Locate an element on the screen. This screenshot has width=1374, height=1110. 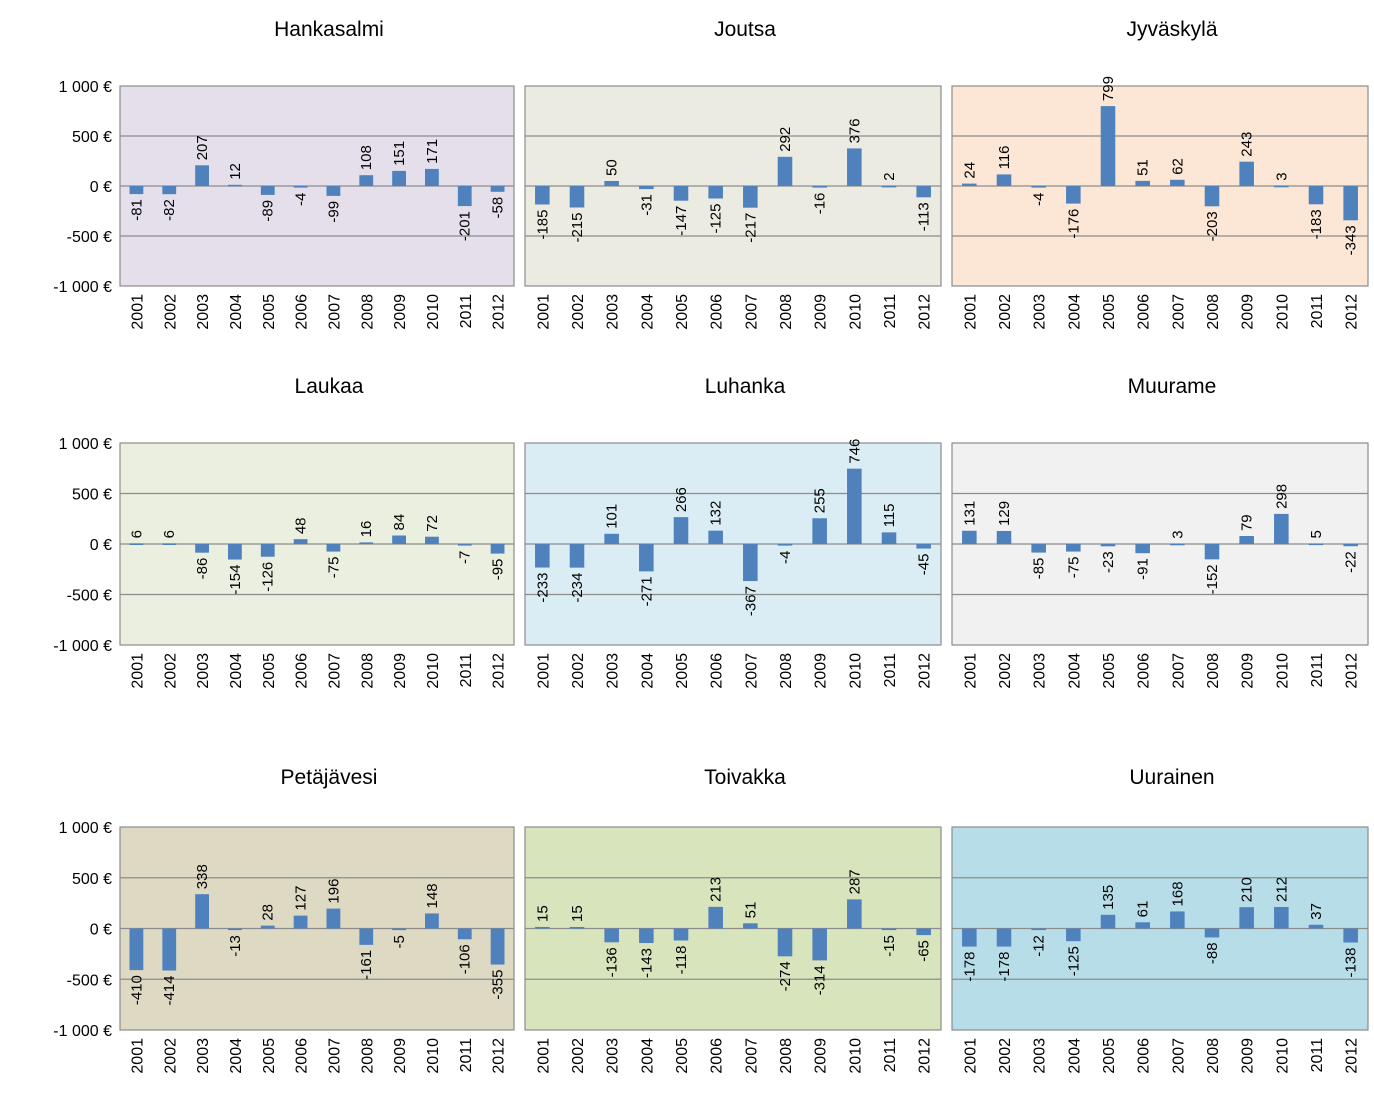
data-label: 28 is located at coordinates (268, 912).